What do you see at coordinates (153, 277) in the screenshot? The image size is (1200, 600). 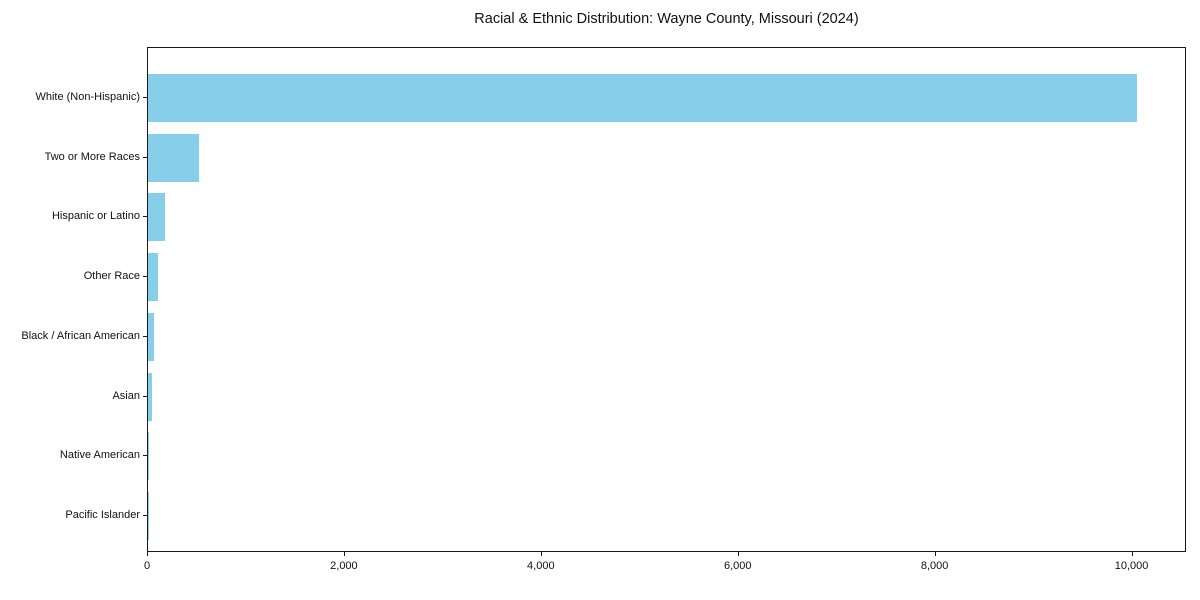 I see `bar-other-race` at bounding box center [153, 277].